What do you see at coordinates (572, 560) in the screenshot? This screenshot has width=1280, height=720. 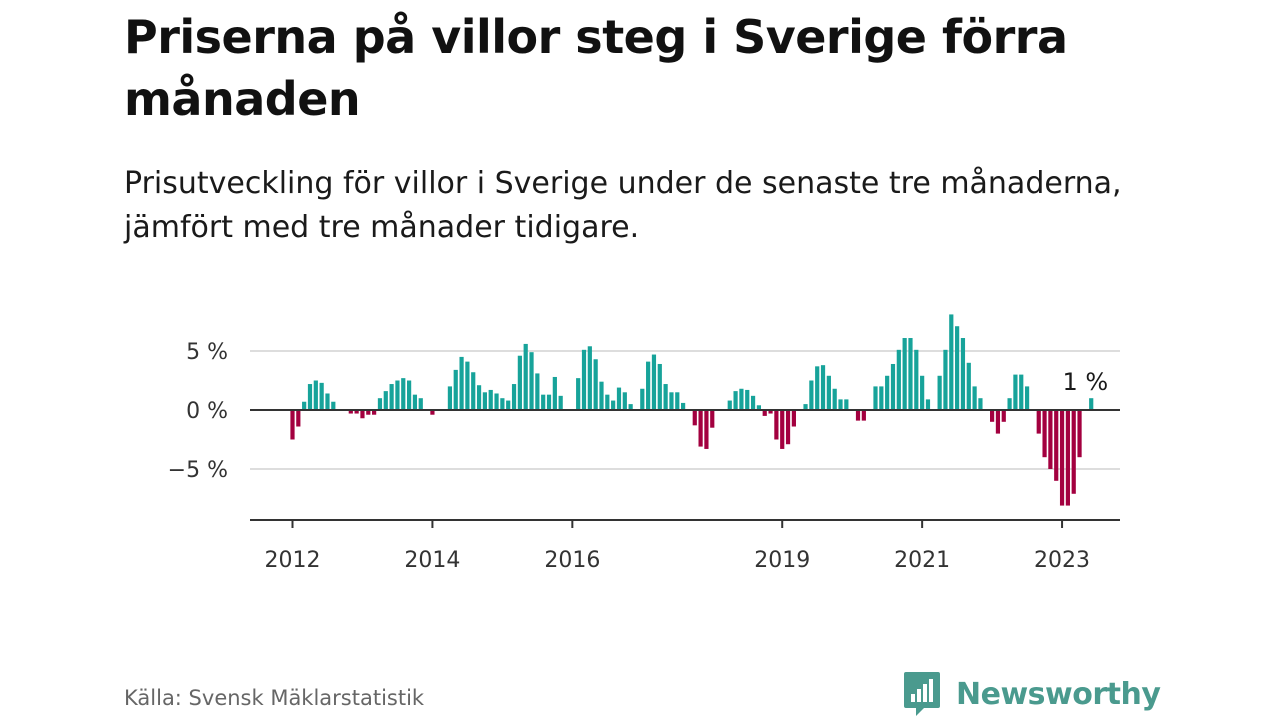 I see `x-tick-label: 2016` at bounding box center [572, 560].